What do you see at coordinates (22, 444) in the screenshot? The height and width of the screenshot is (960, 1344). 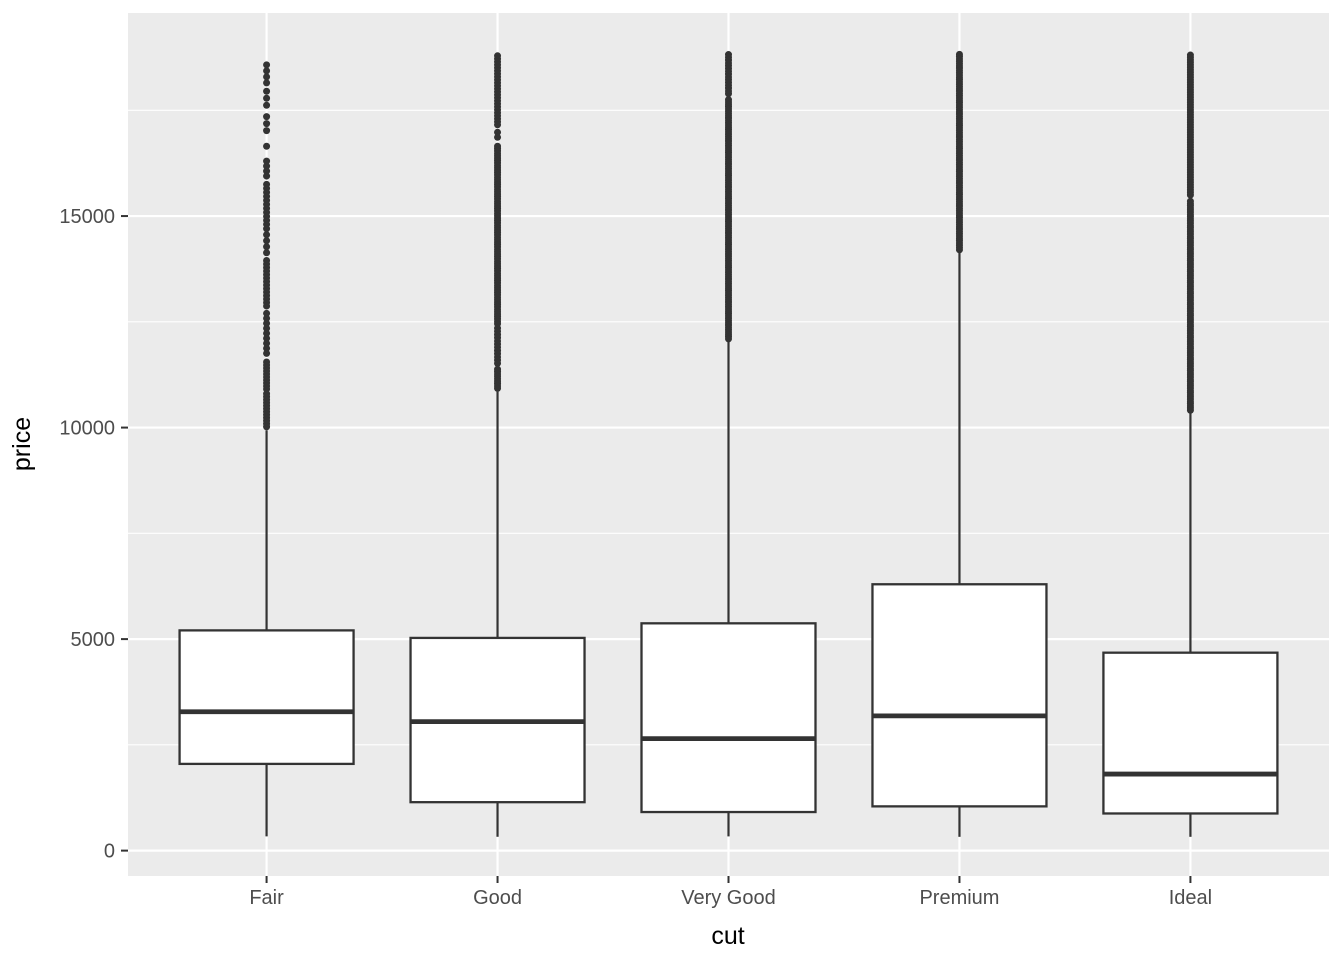 I see `y-axis-title: price` at bounding box center [22, 444].